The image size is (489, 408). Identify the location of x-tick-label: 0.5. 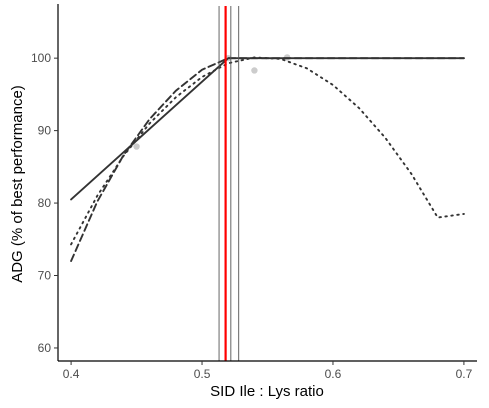
(202, 374).